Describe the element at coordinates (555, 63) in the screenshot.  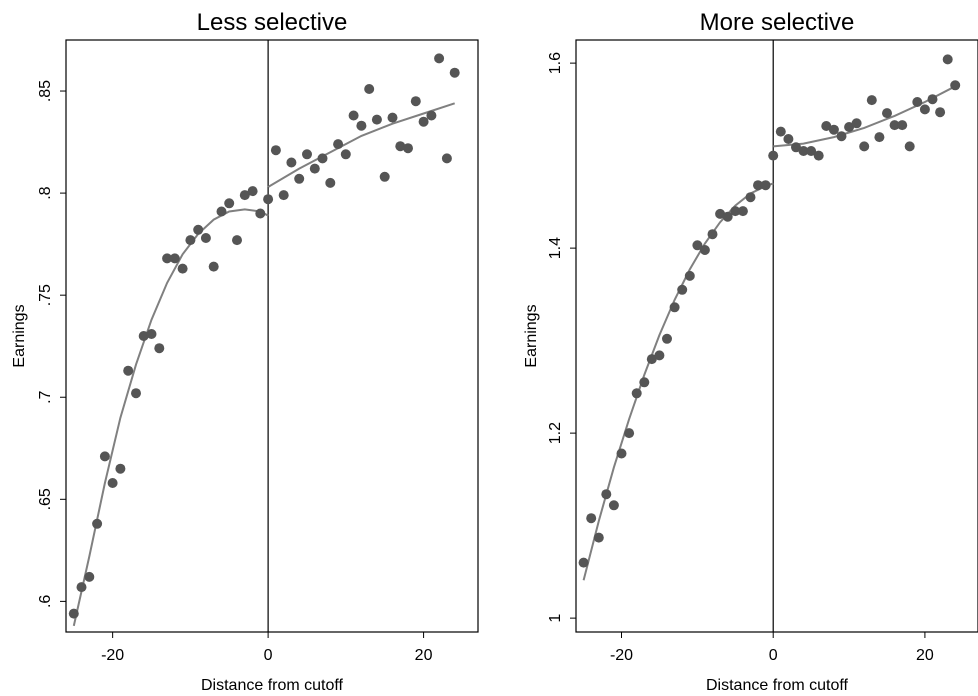
I see `y-tick-label: 1.6` at that location.